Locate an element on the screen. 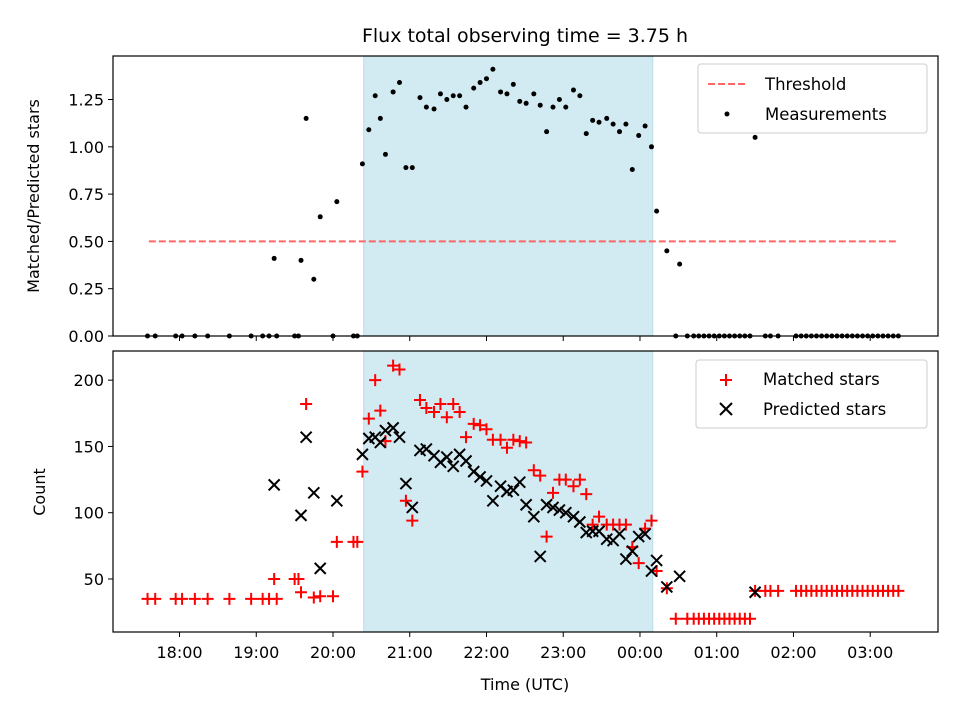 The height and width of the screenshot is (720, 960). x-tick-label: 23:00 is located at coordinates (563, 652).